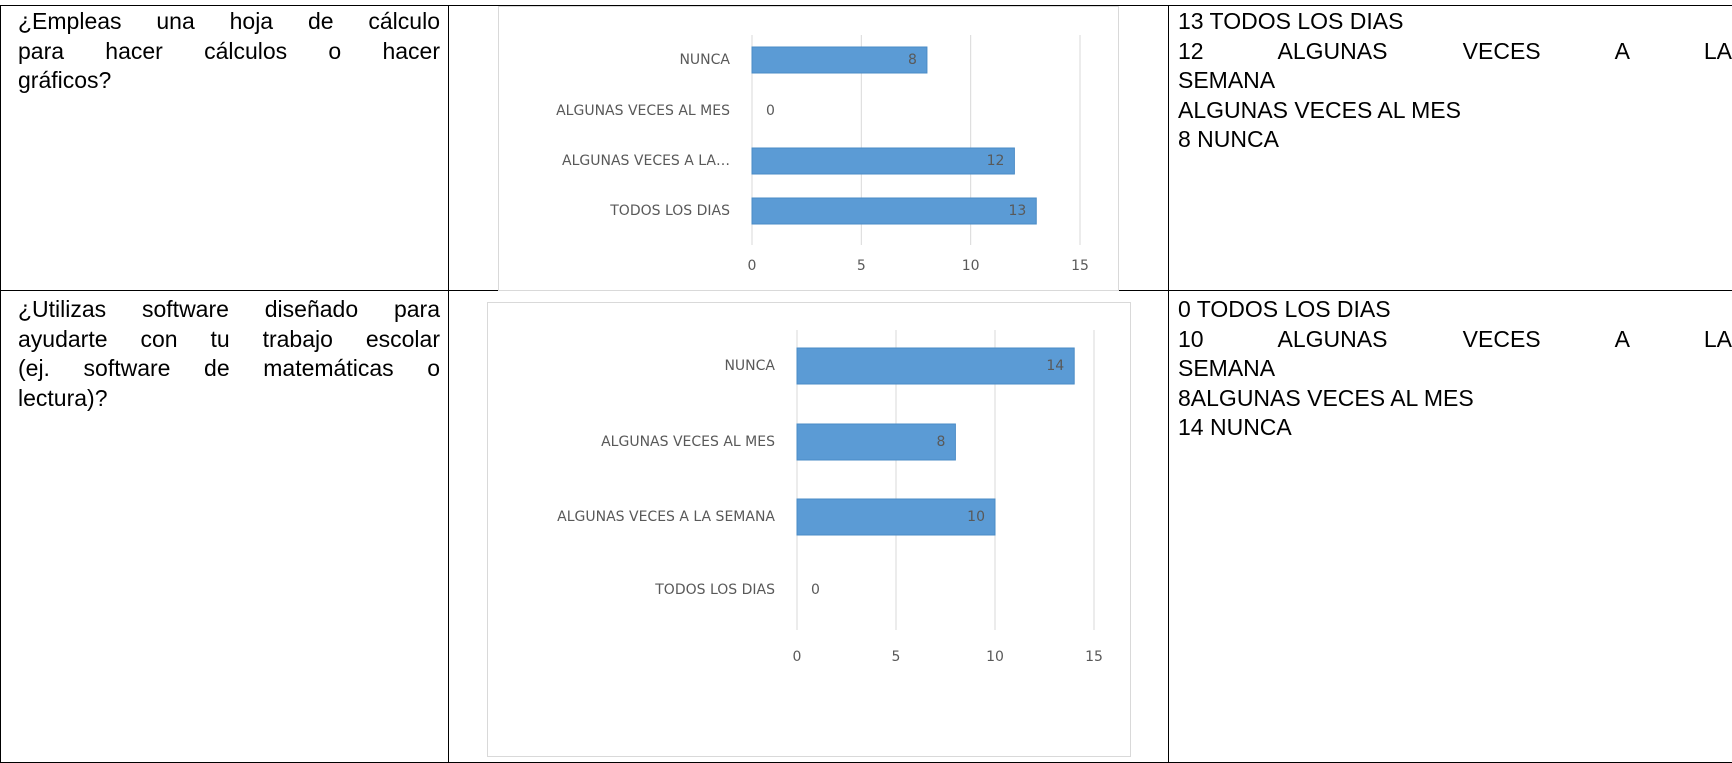 This screenshot has height=763, width=1732. Describe the element at coordinates (1319, 109) in the screenshot. I see `notes-line: ALGUNAS VECES AL MES` at that location.